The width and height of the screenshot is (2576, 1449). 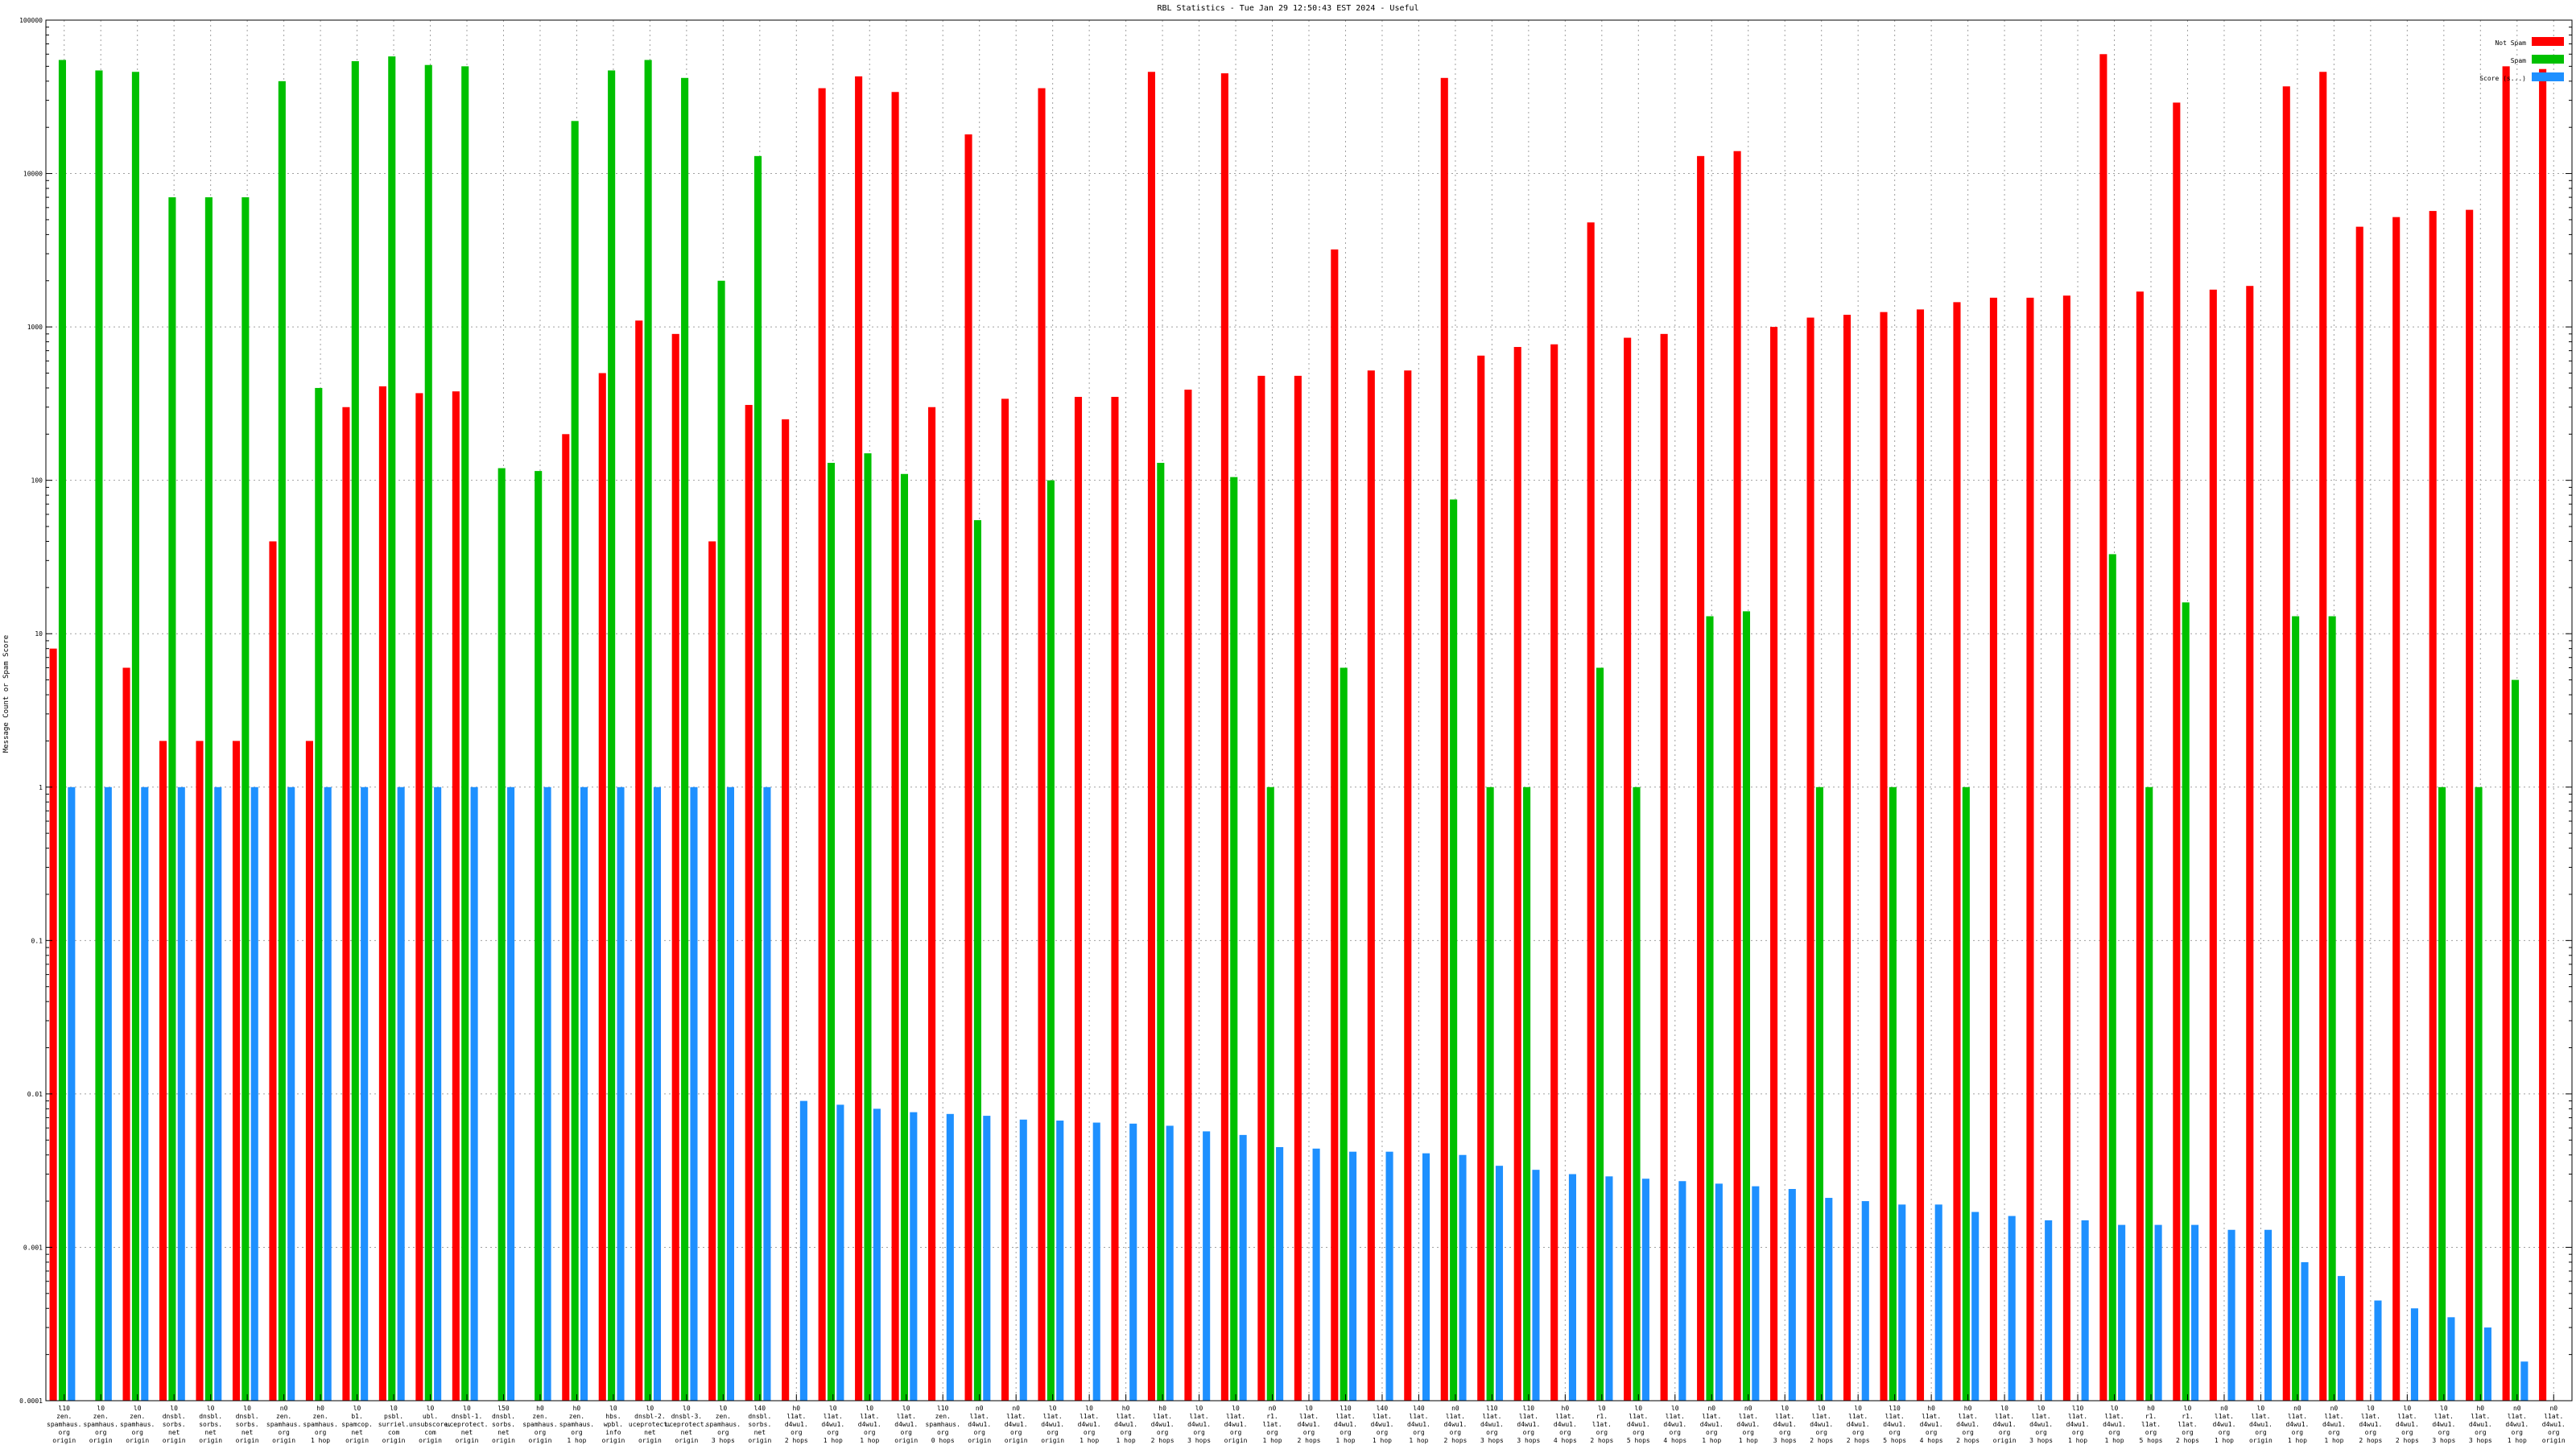 I want to click on legend-label: Not Spam, so click(x=2510, y=43).